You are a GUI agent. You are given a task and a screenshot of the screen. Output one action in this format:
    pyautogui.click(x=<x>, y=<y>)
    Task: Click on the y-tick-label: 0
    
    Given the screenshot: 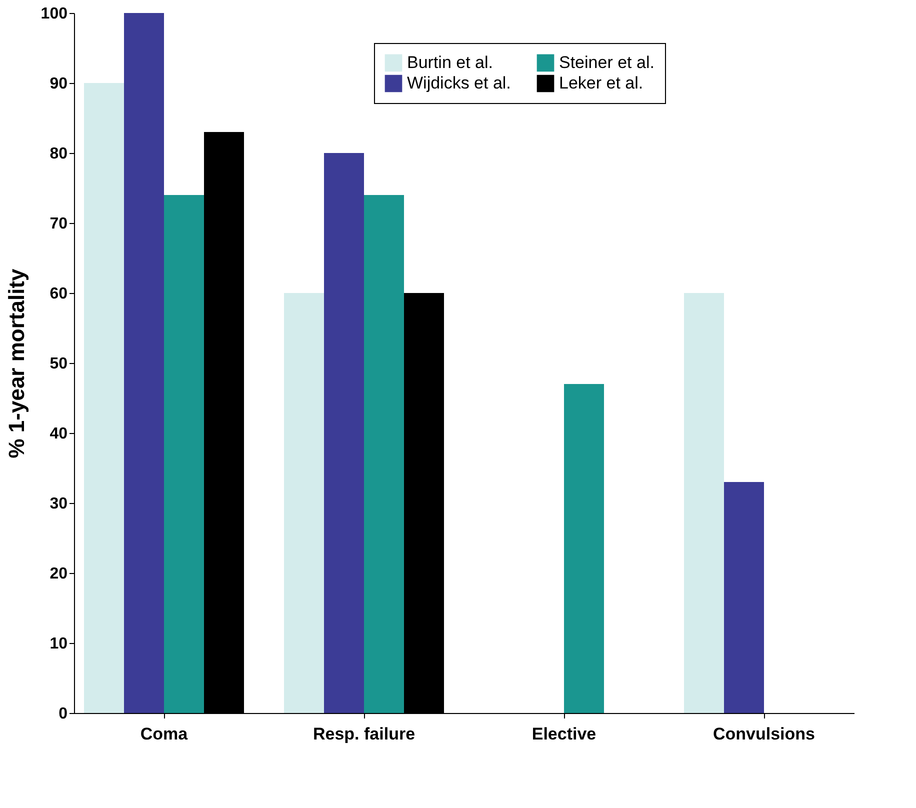 What is the action you would take?
    pyautogui.click(x=63, y=714)
    